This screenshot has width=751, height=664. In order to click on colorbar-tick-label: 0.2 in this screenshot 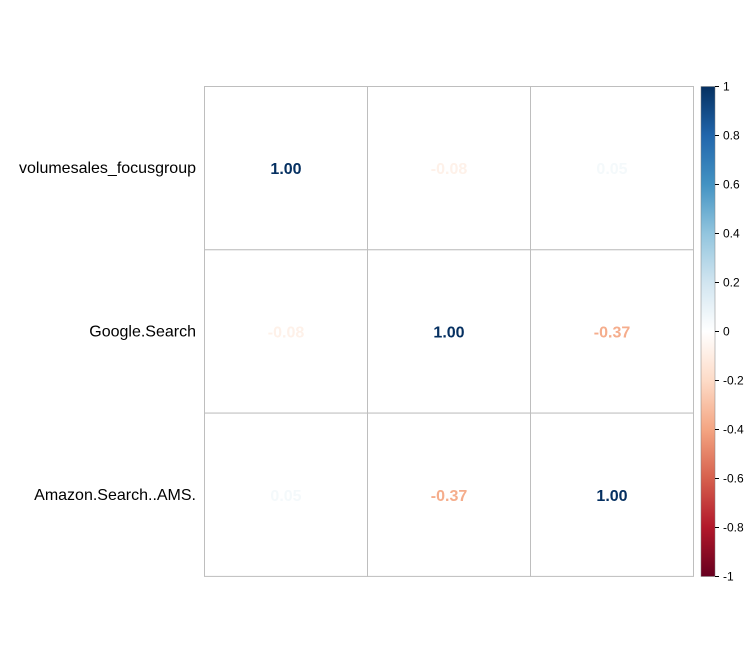, I will do `click(731, 283)`.